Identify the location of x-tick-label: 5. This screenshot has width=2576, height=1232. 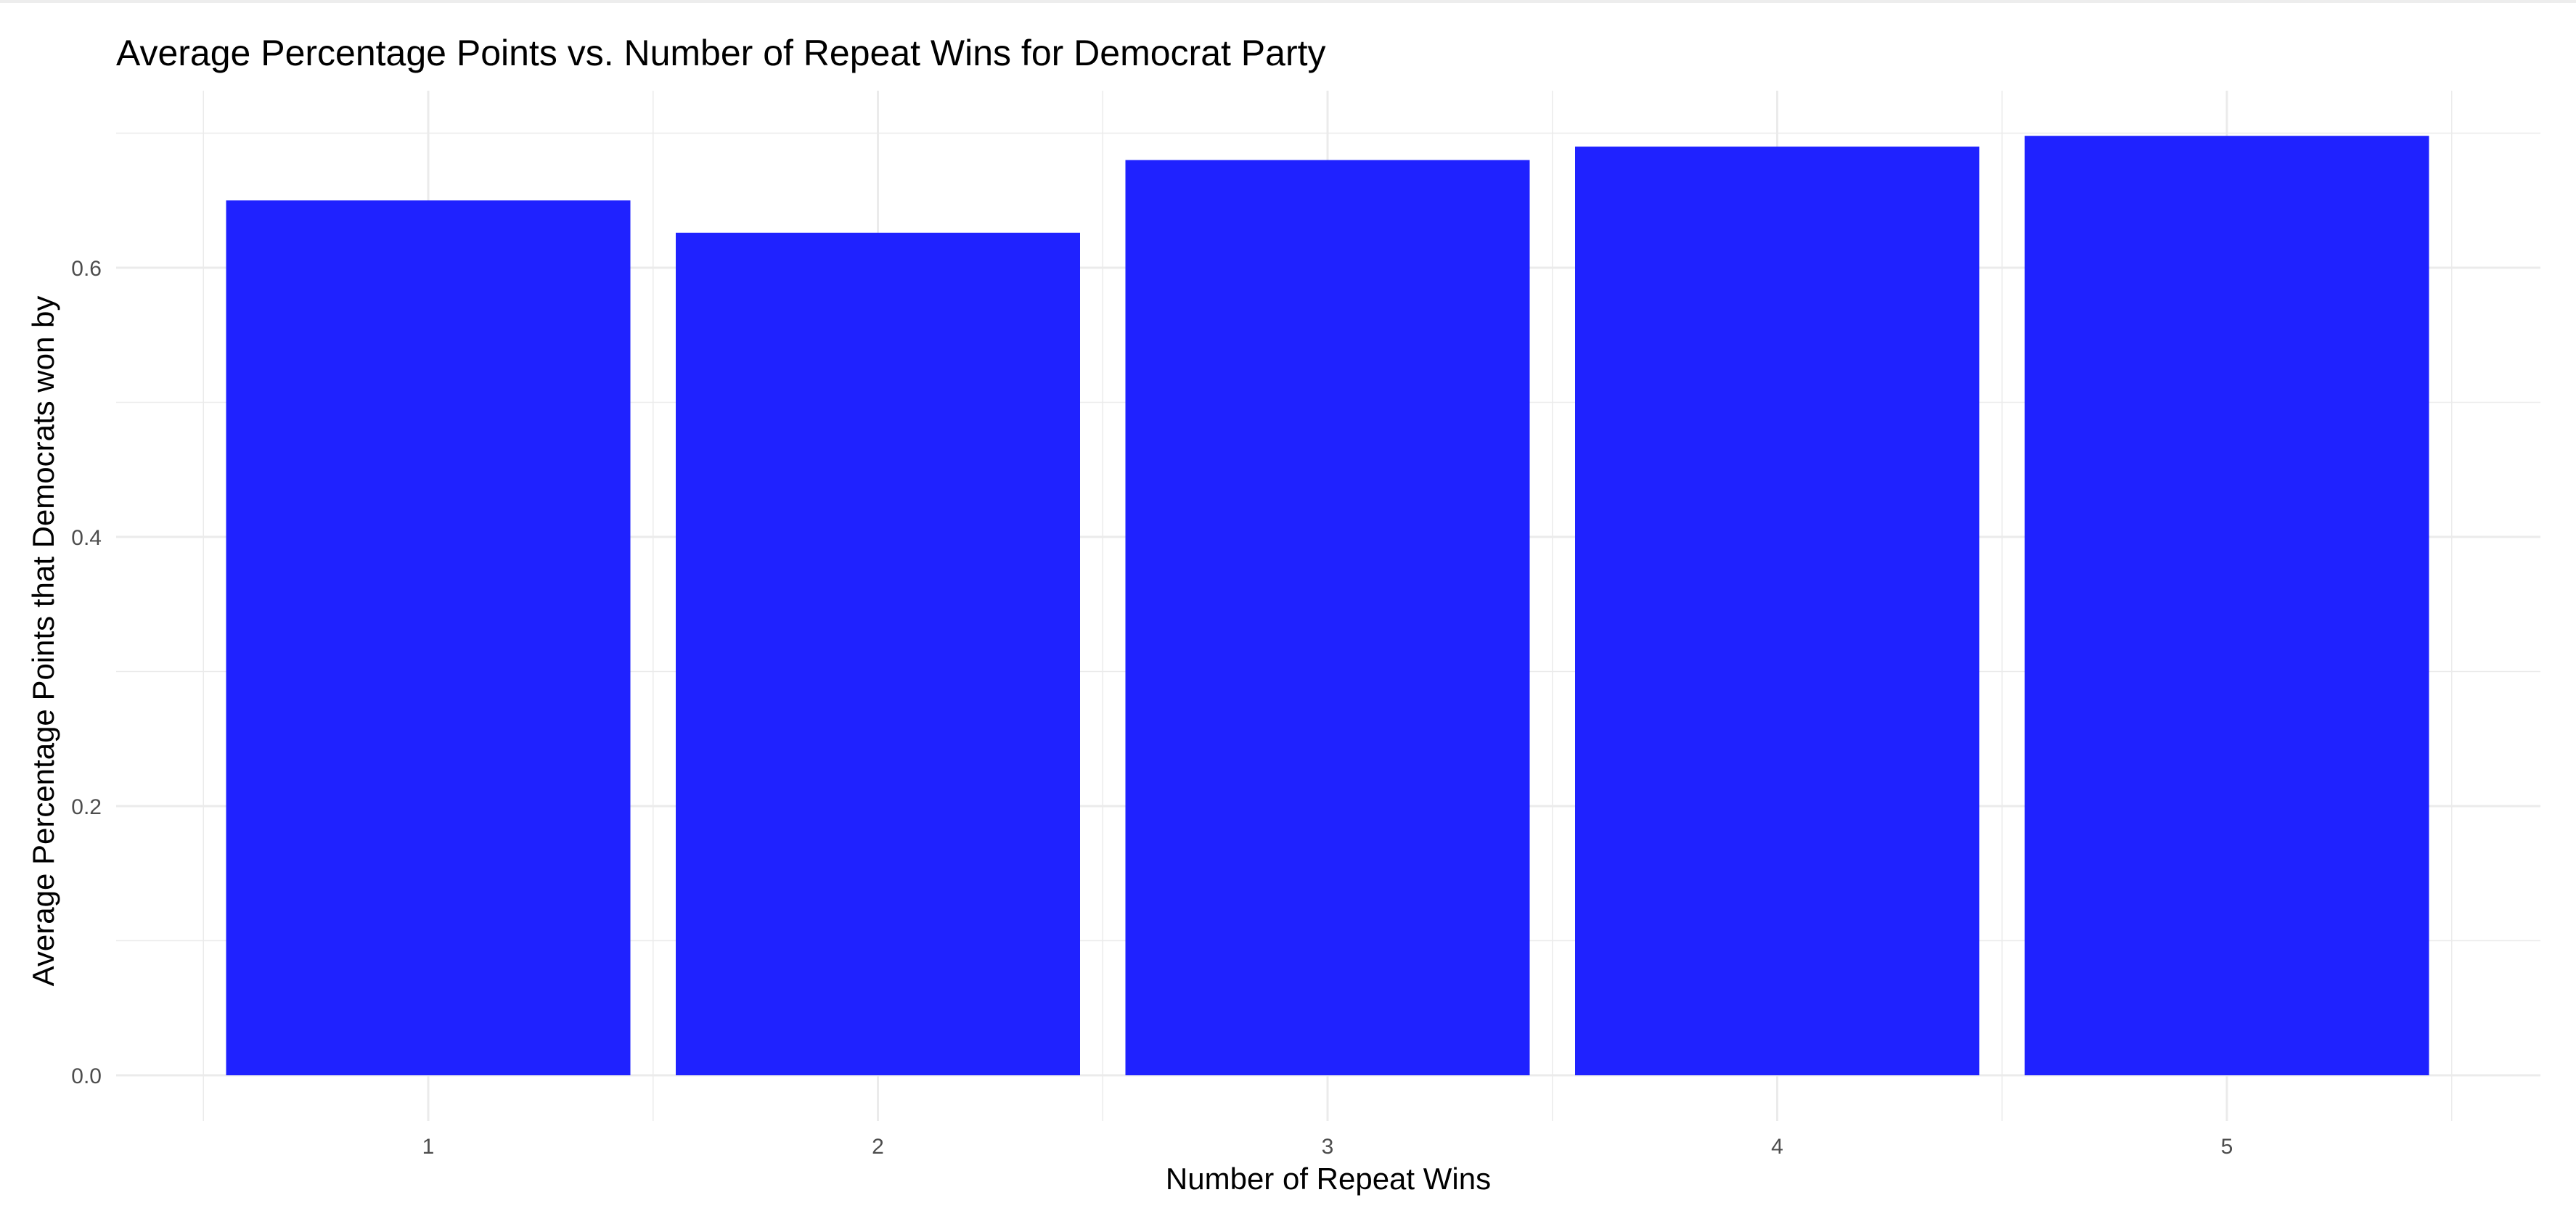
(2227, 1147).